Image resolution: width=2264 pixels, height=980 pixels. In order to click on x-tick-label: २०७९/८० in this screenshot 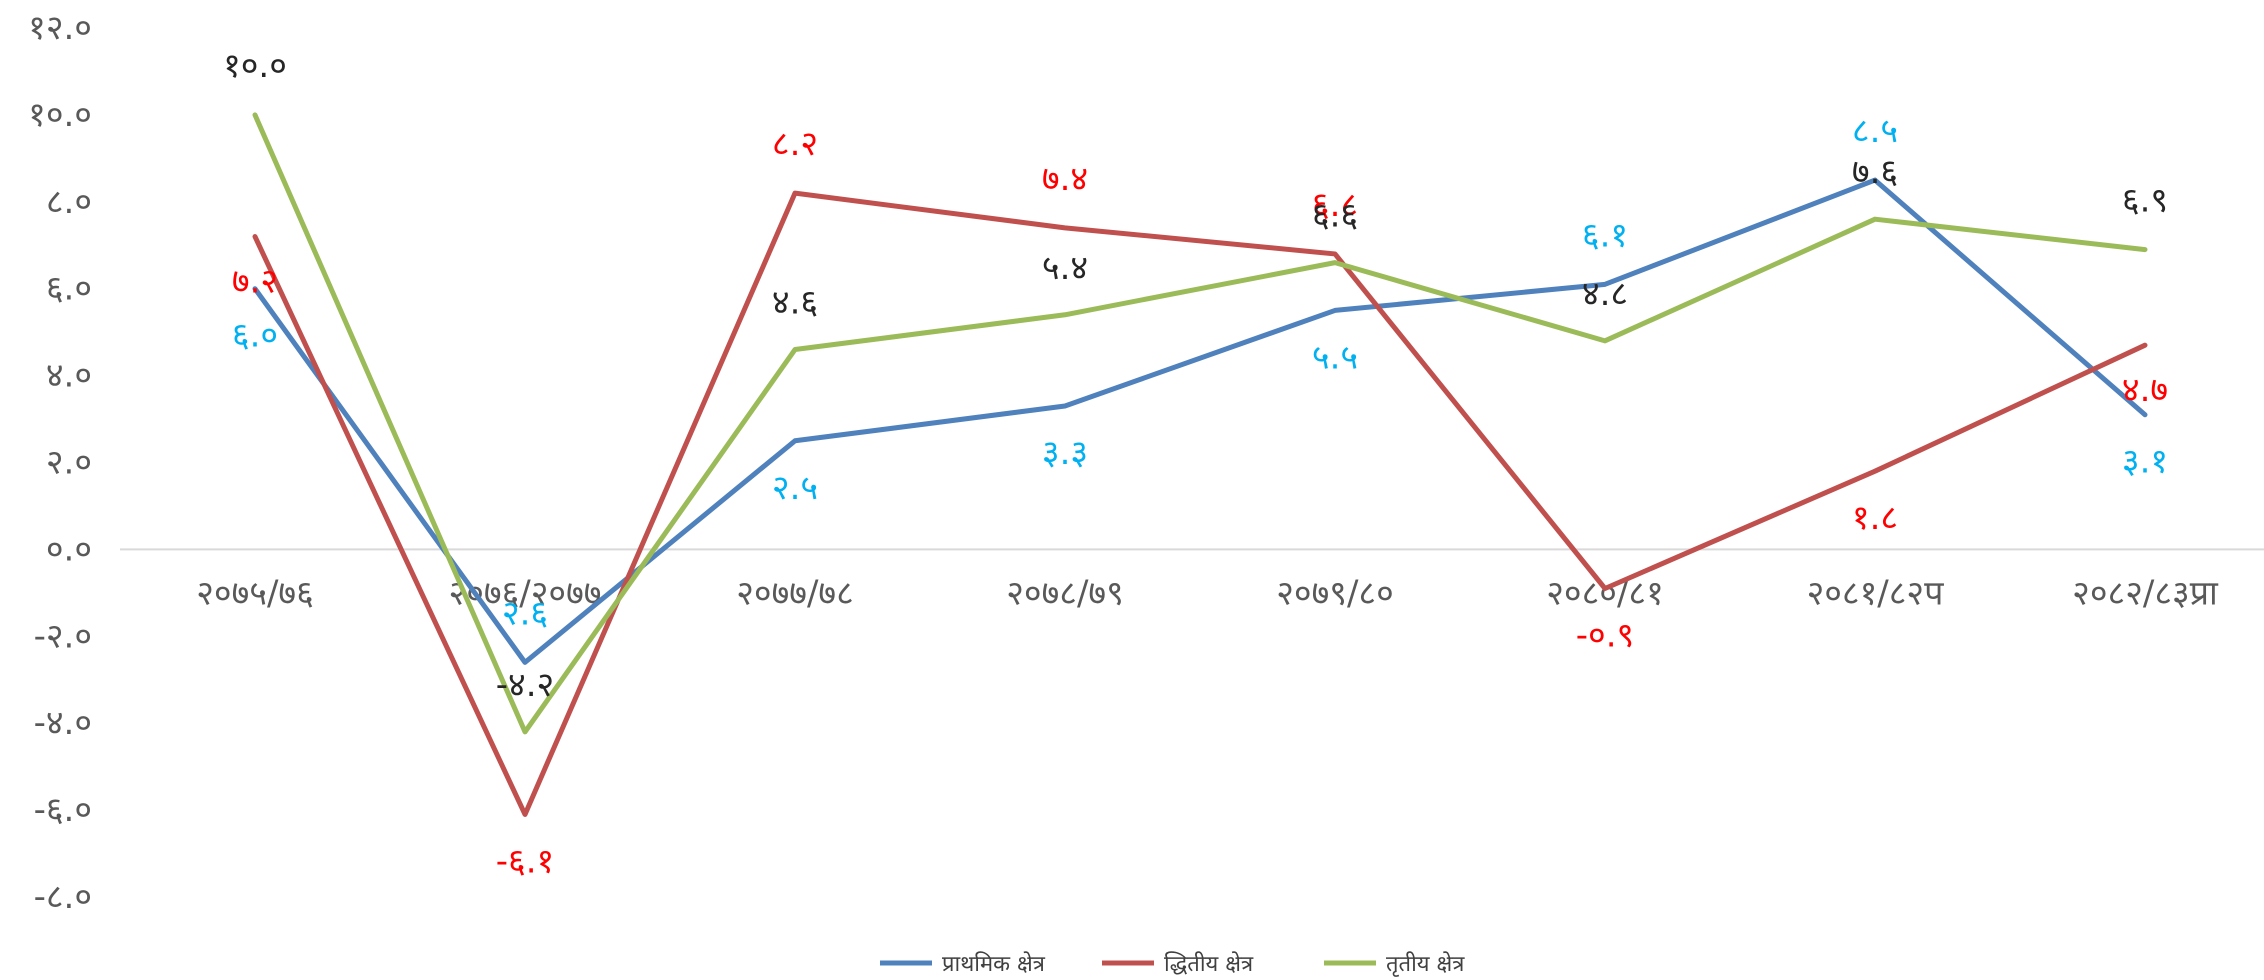, I will do `click(1335, 593)`.